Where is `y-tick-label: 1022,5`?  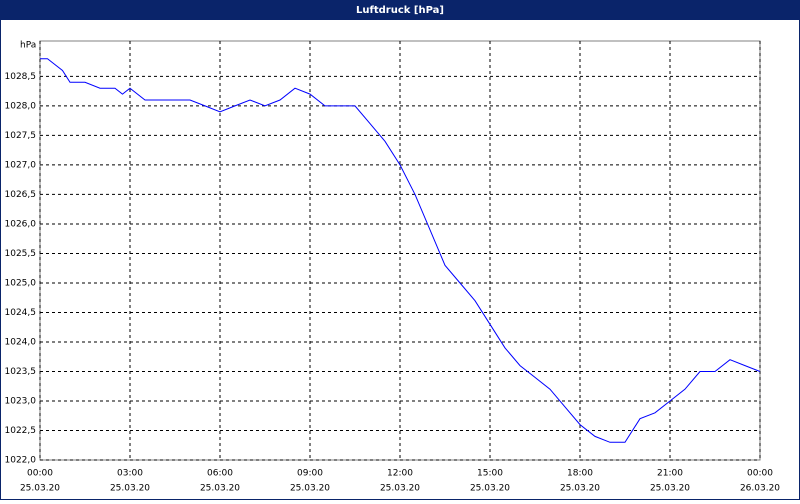 y-tick-label: 1022,5 is located at coordinates (21, 431).